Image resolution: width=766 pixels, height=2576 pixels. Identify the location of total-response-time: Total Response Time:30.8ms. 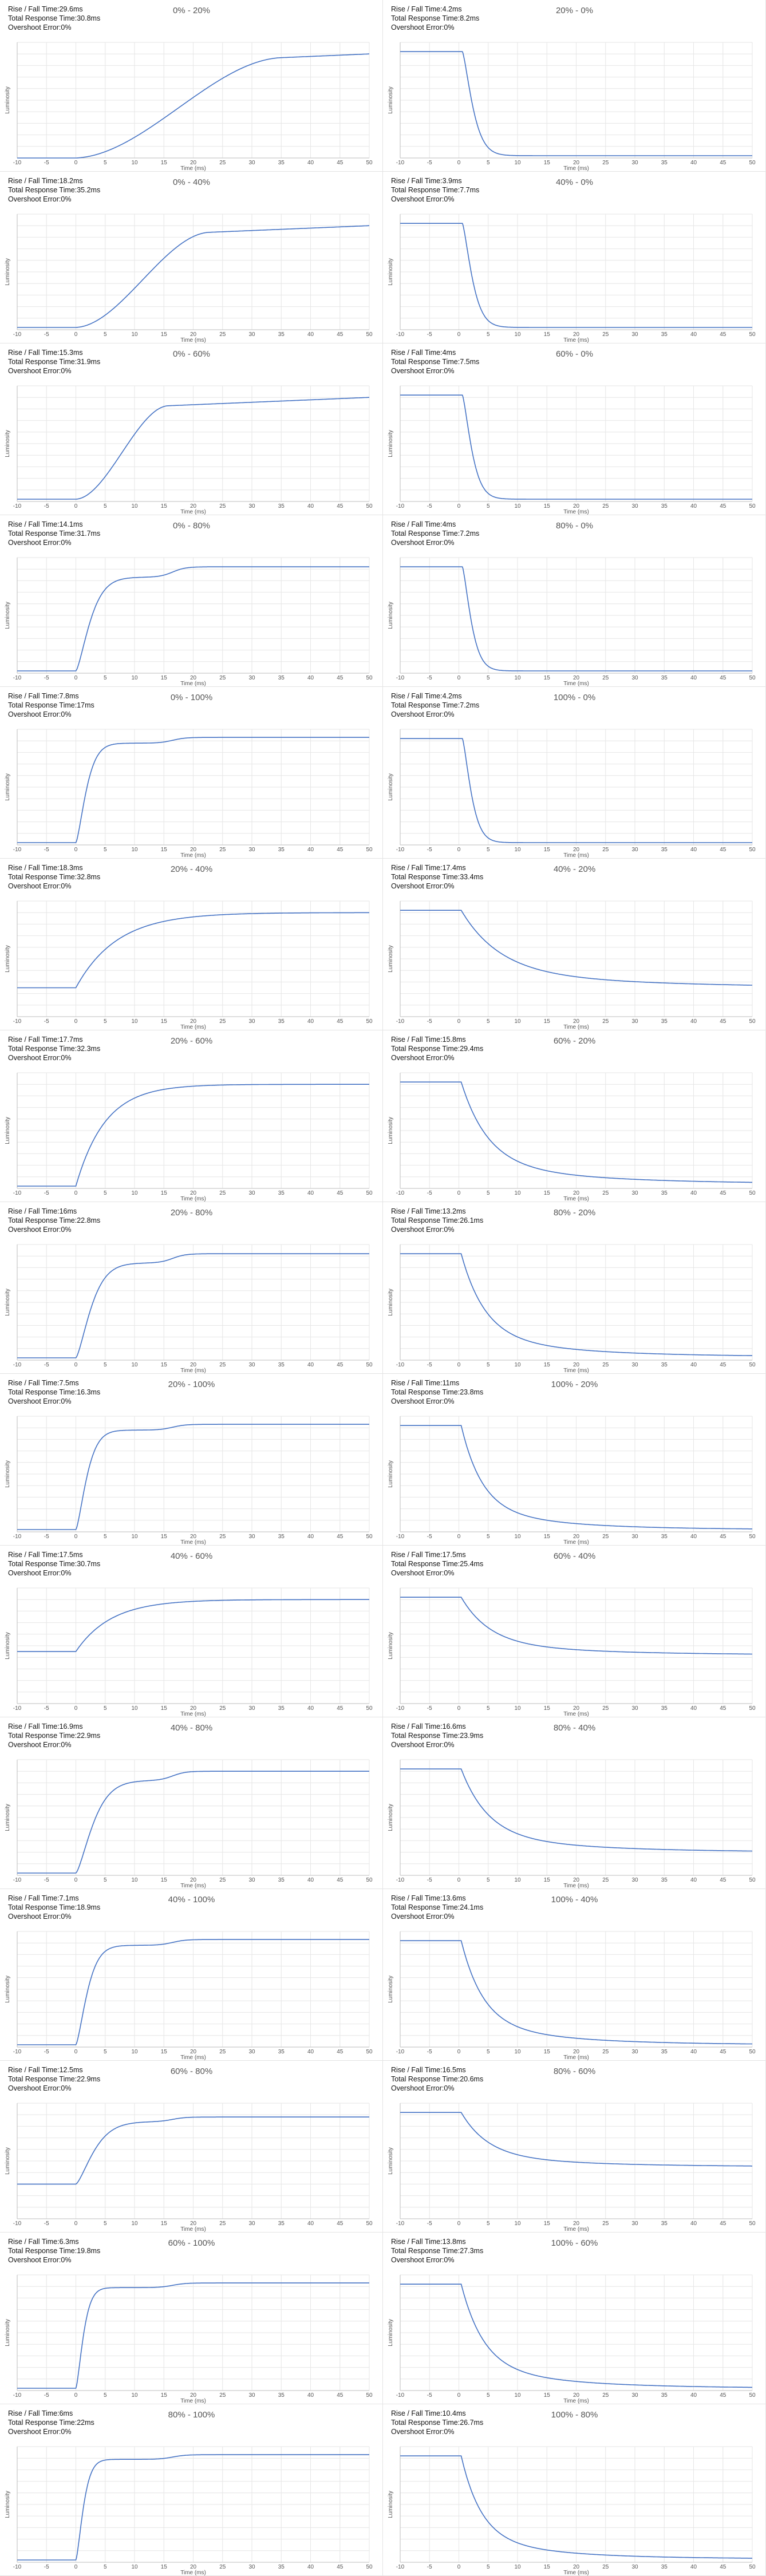
(54, 18).